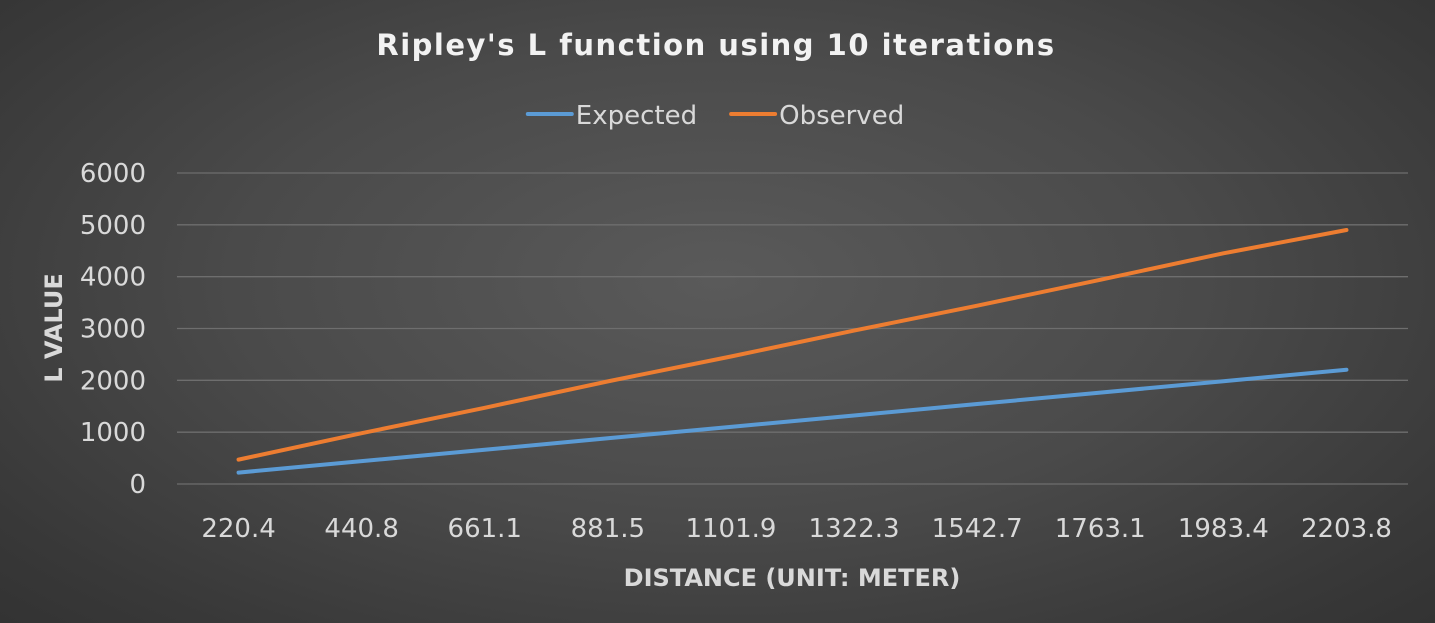 Image resolution: width=1435 pixels, height=623 pixels. I want to click on y-tick-label: 6000, so click(113, 174).